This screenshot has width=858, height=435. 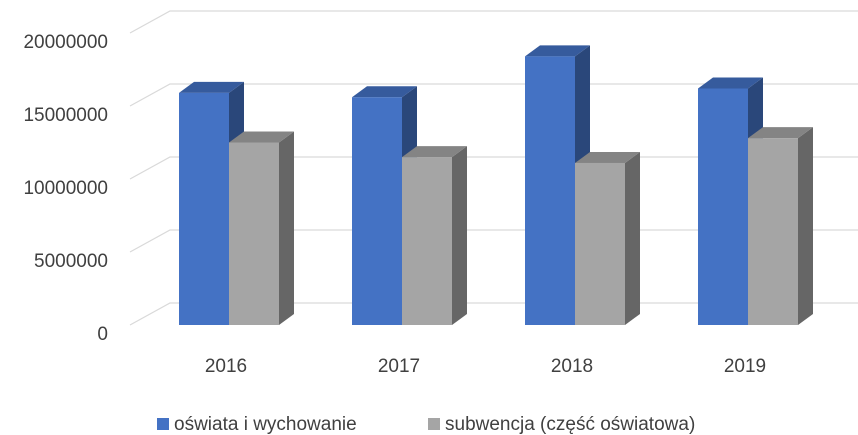 What do you see at coordinates (572, 366) in the screenshot?
I see `x-tick-label: 2018` at bounding box center [572, 366].